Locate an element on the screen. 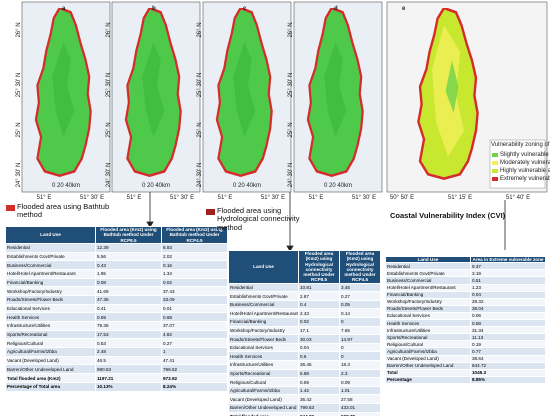  table-cell: 4.82 is located at coordinates (194, 334).